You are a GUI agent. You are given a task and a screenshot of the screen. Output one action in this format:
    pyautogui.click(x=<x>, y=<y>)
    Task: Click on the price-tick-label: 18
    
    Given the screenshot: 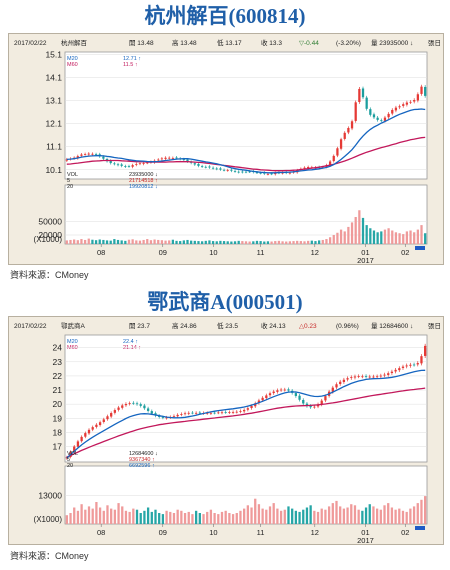 What is the action you would take?
    pyautogui.click(x=58, y=432)
    